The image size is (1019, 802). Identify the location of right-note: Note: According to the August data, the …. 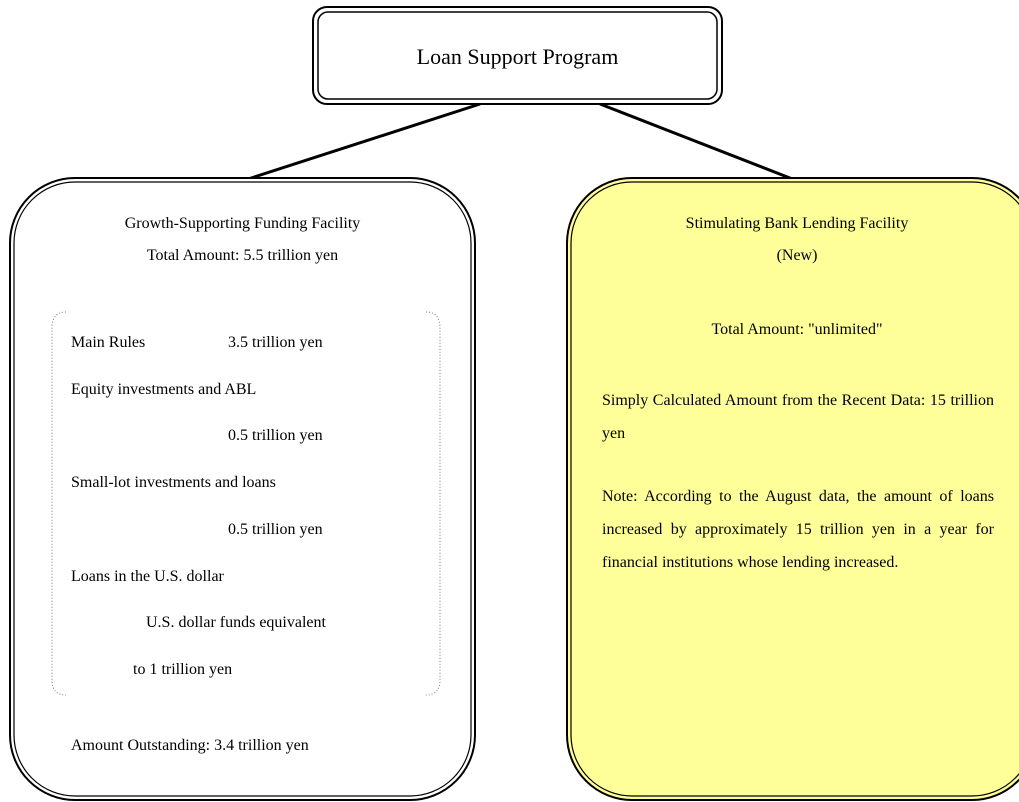
(798, 529).